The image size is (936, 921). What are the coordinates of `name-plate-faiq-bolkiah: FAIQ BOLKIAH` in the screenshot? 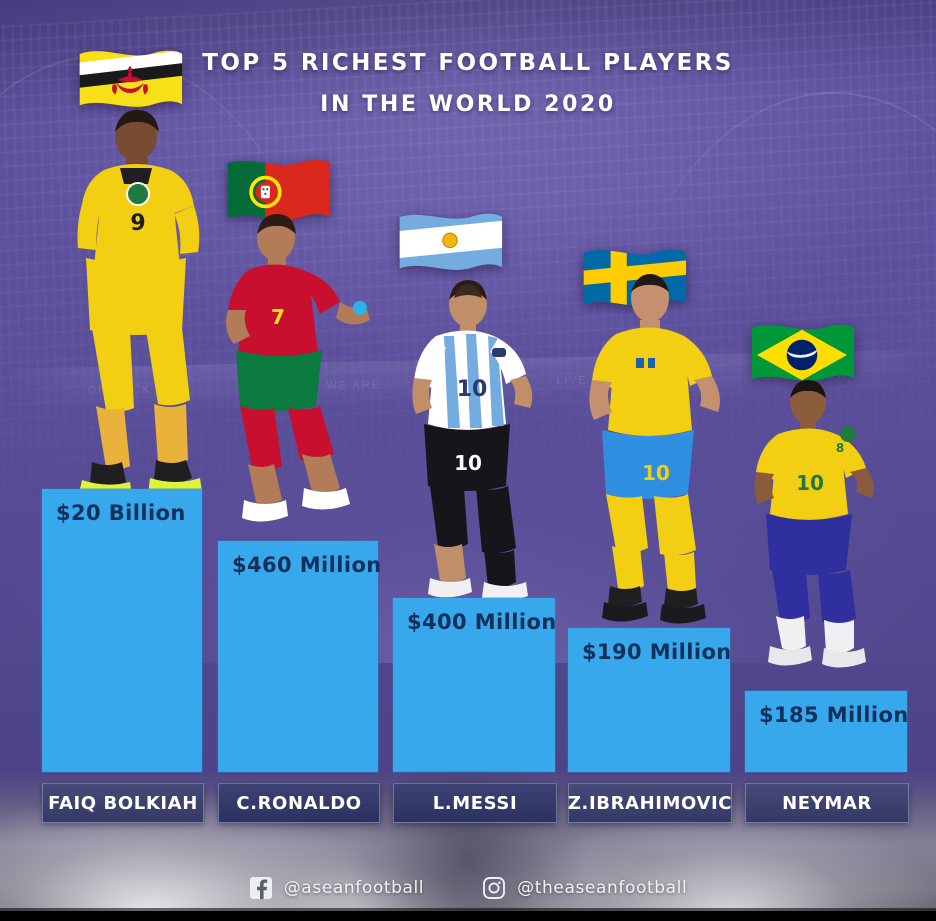 It's located at (123, 803).